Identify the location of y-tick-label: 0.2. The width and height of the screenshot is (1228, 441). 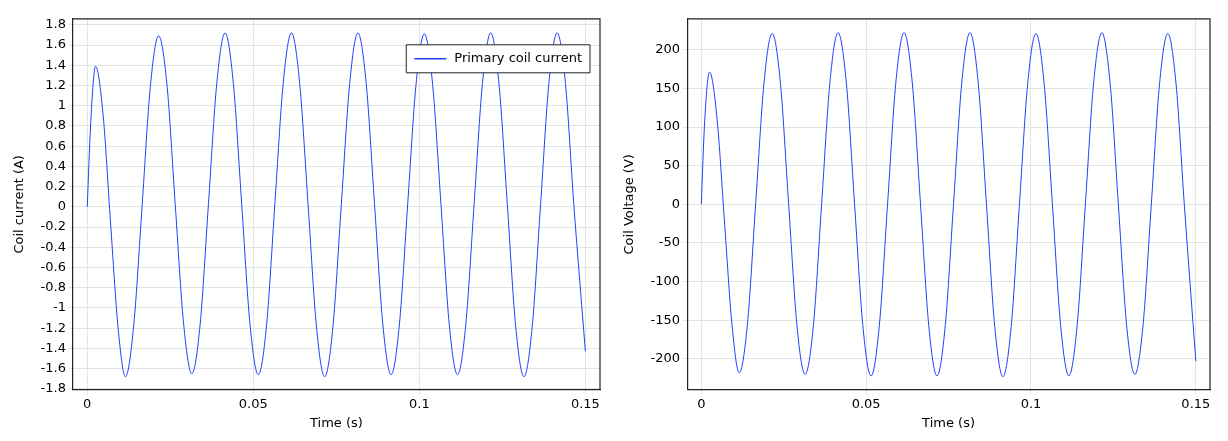
(55, 185).